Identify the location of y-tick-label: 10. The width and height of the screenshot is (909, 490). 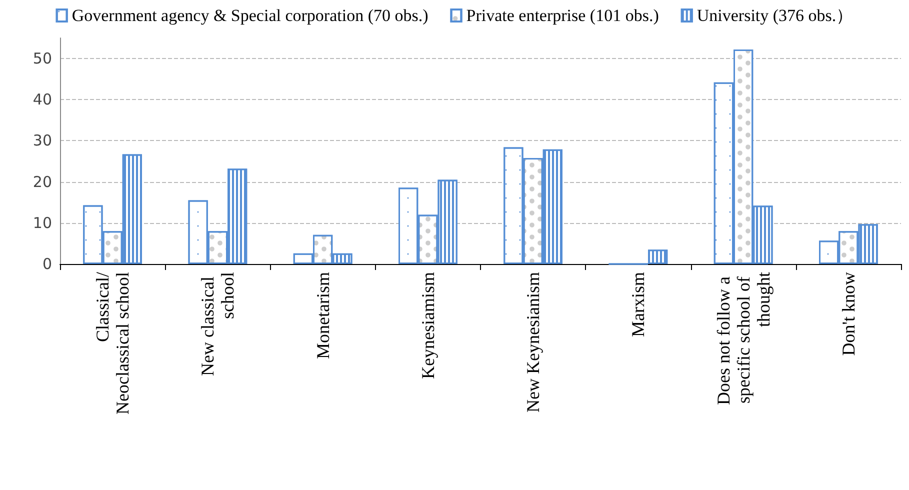
(42, 223).